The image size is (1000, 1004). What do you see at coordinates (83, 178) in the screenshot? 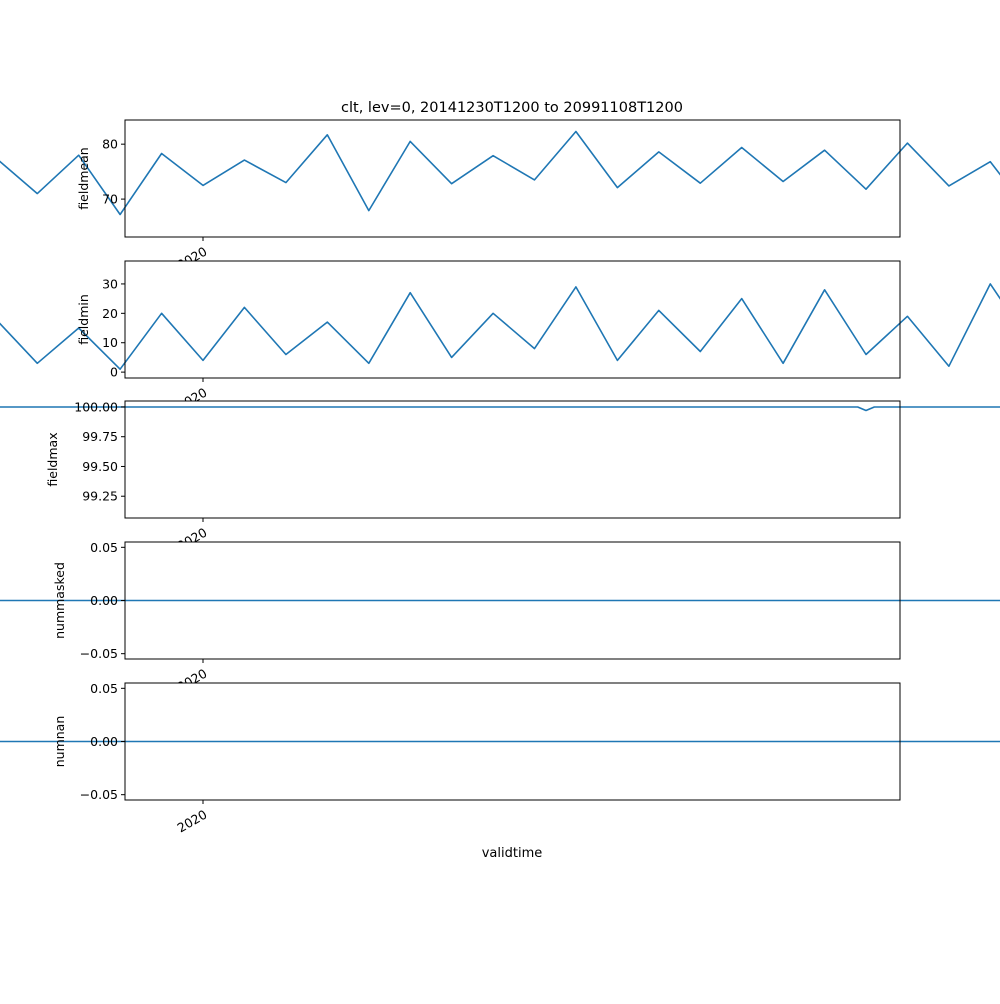
I see `y-axis-label: fieldmean` at bounding box center [83, 178].